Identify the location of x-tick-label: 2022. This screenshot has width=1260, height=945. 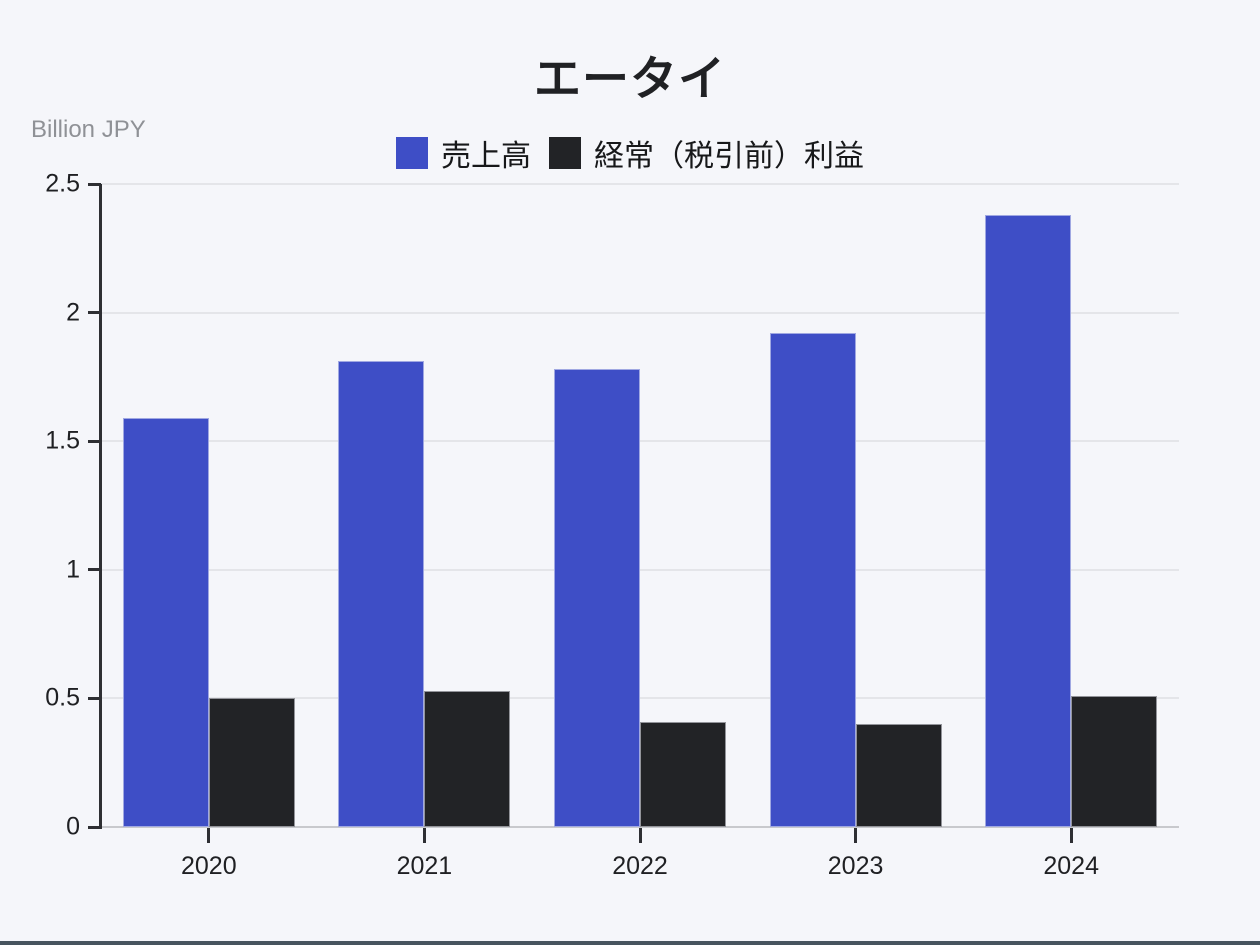
(640, 866).